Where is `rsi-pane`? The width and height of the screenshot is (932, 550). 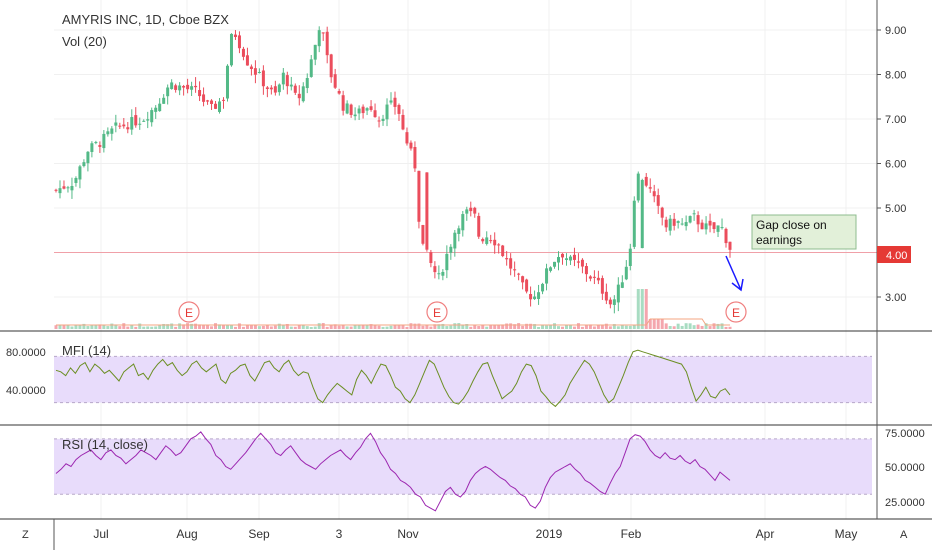
rsi-pane is located at coordinates (463, 471).